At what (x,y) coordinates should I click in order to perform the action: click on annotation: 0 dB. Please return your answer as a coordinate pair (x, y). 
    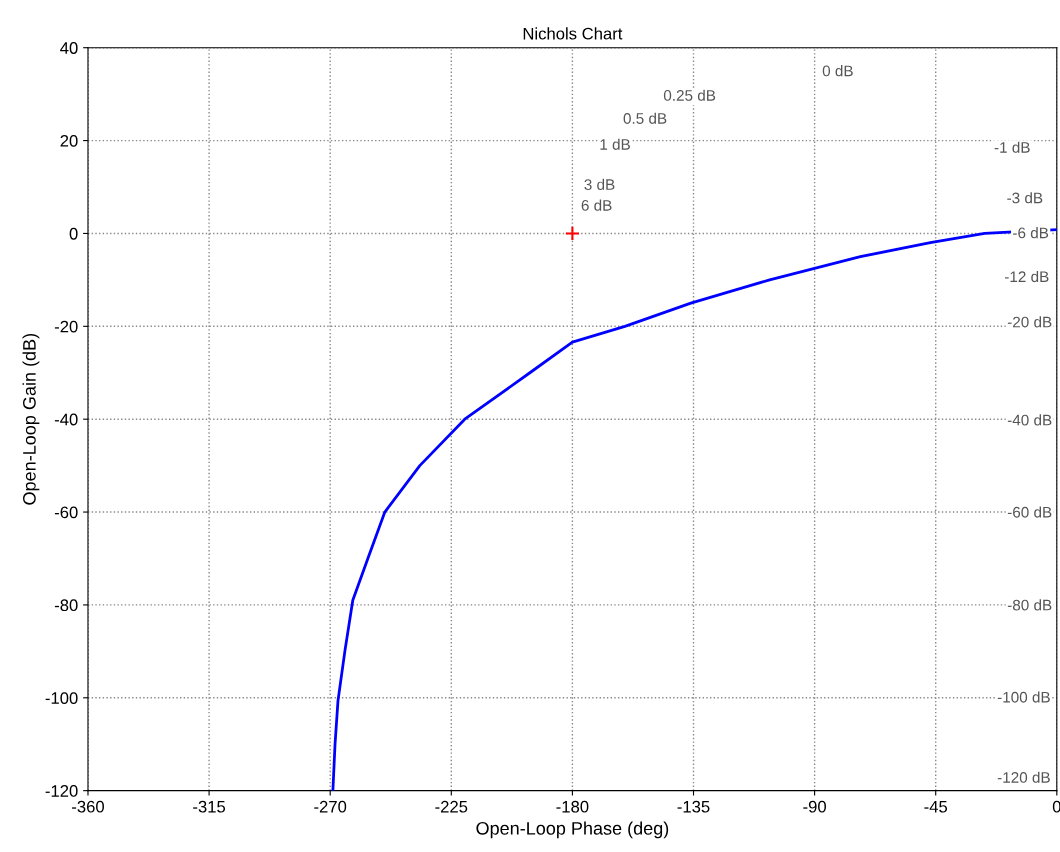
    Looking at the image, I should click on (837, 71).